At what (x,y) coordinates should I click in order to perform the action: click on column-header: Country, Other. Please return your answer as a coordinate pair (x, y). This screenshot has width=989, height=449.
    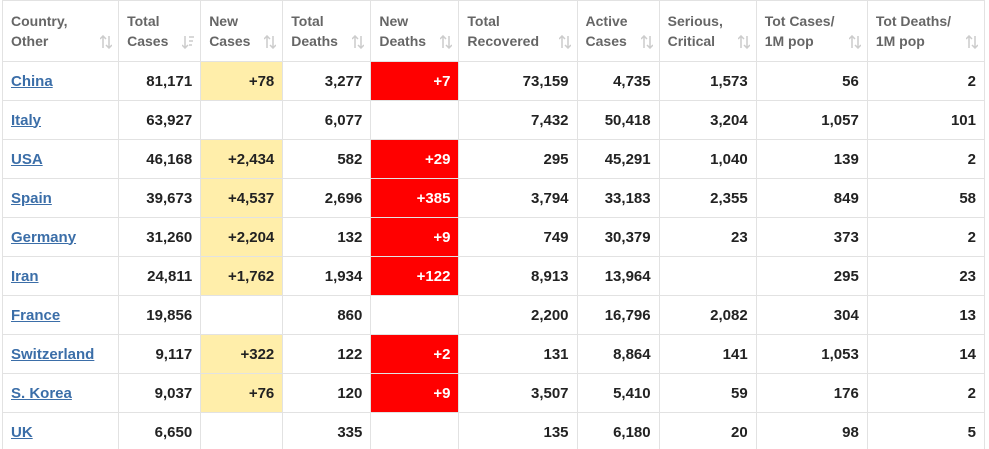
    Looking at the image, I should click on (60, 31).